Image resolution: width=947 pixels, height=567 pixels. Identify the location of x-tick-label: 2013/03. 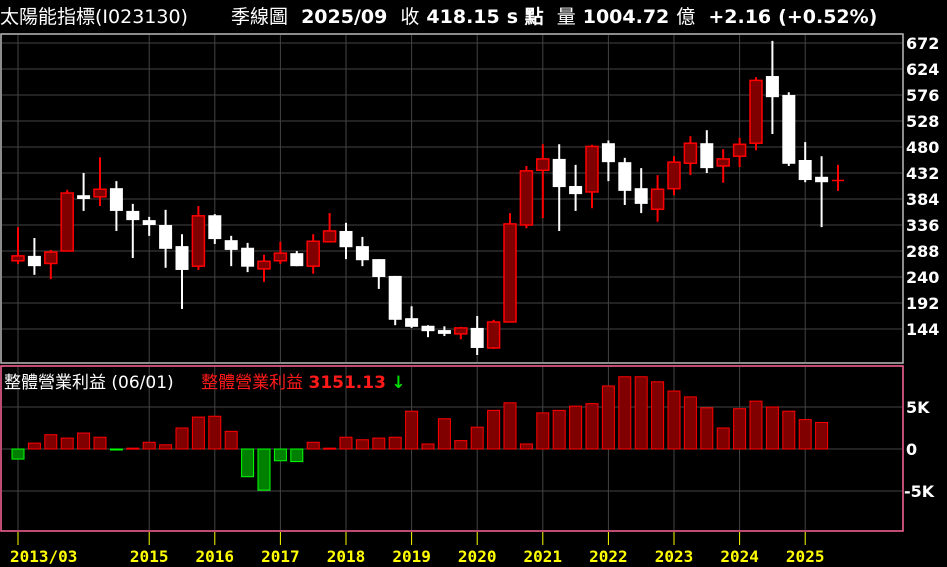
(43, 556).